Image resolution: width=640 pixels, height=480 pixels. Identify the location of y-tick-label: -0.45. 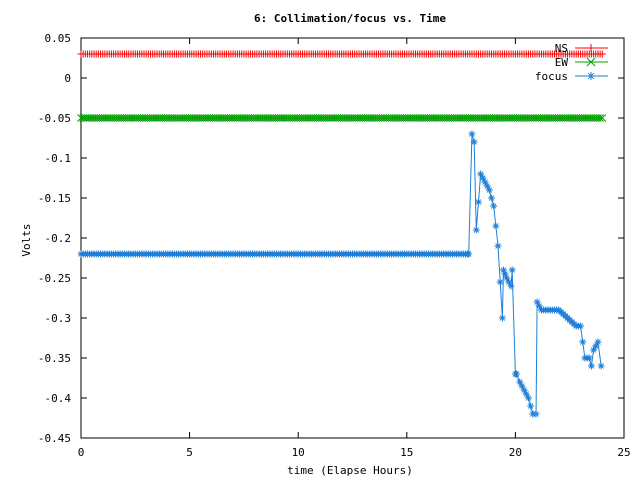
(54, 438).